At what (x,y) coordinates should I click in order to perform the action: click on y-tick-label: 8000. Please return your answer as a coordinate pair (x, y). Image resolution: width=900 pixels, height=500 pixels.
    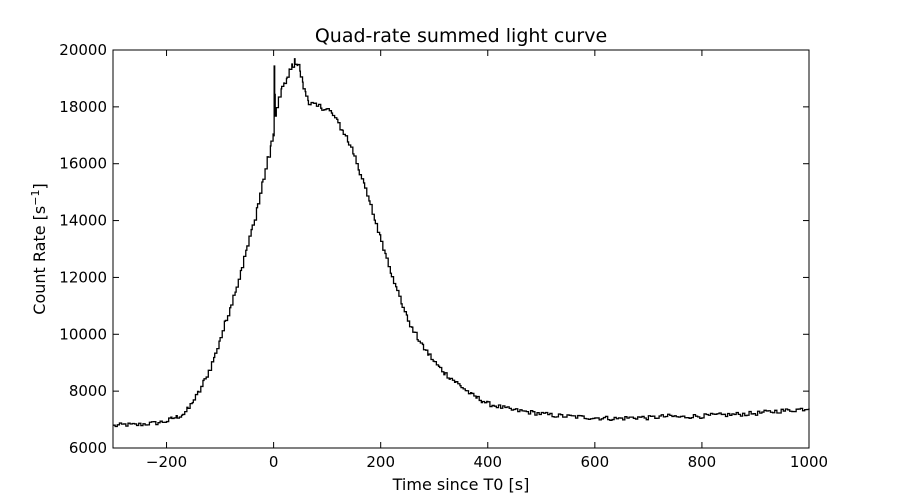
    Looking at the image, I should click on (88, 391).